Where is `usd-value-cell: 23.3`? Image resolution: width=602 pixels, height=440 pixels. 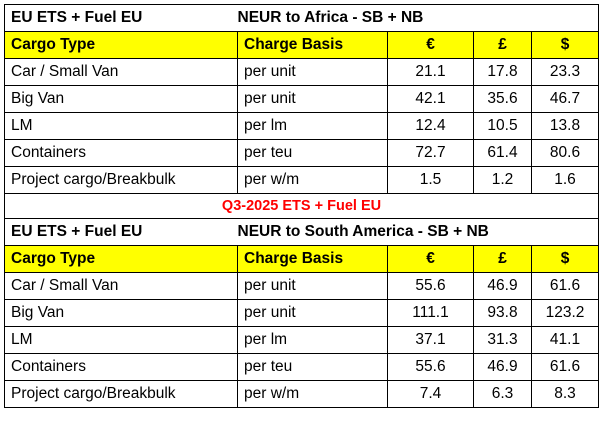 usd-value-cell: 23.3 is located at coordinates (565, 72).